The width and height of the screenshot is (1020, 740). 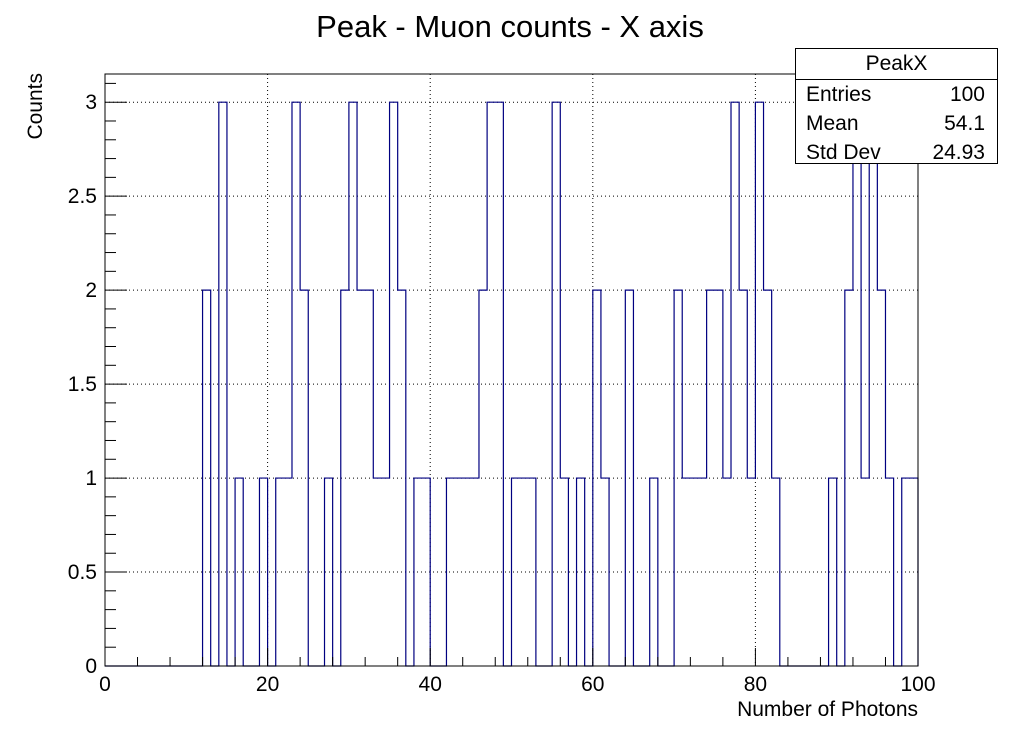 What do you see at coordinates (82, 196) in the screenshot?
I see `y-tick-label: 2.5` at bounding box center [82, 196].